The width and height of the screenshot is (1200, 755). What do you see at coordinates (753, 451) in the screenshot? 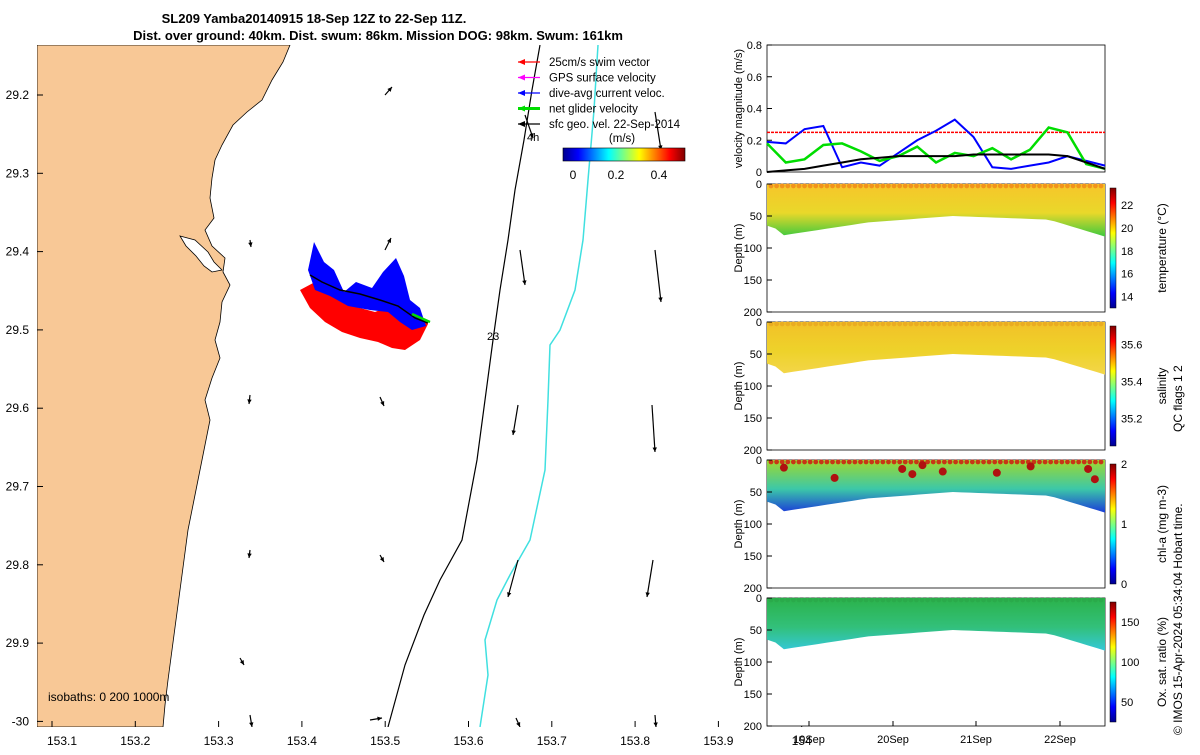
I see `depth-tick-label: 200` at bounding box center [753, 451].